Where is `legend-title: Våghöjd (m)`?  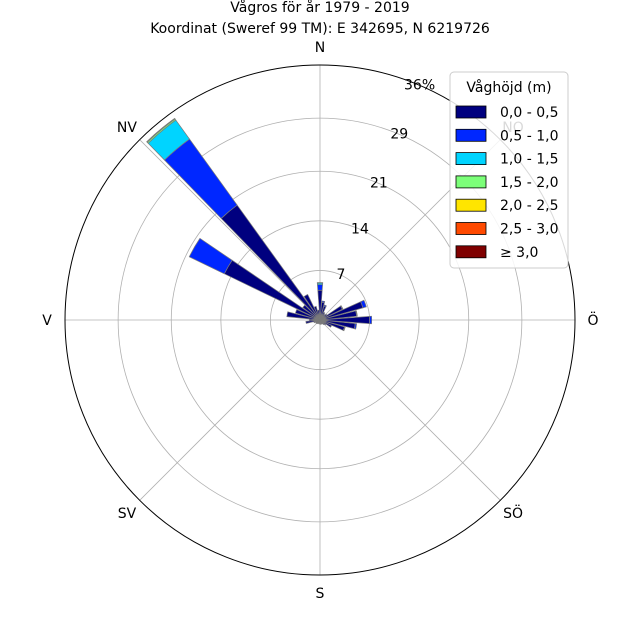
legend-title: Våghöjd (m) is located at coordinates (508, 87).